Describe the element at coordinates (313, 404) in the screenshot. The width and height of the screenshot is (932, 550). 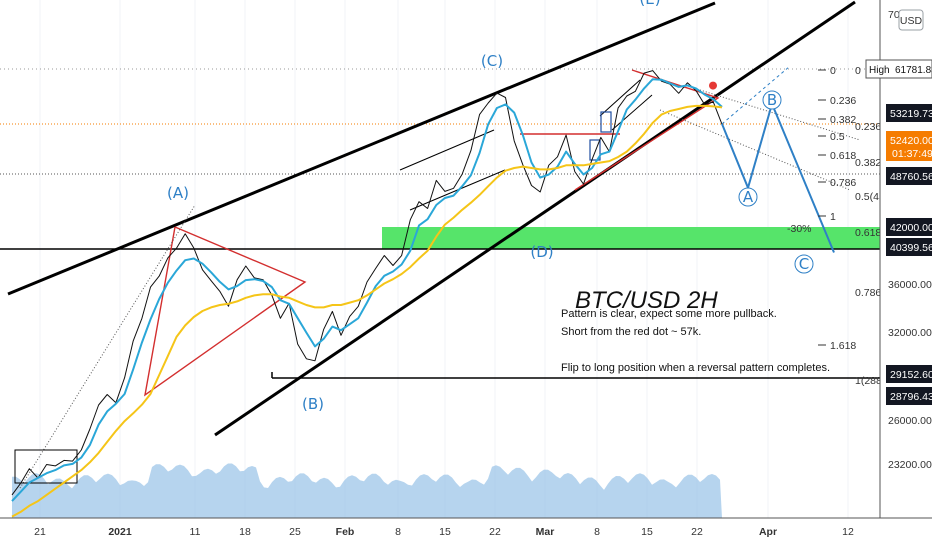
I see `wave-label: (B)` at that location.